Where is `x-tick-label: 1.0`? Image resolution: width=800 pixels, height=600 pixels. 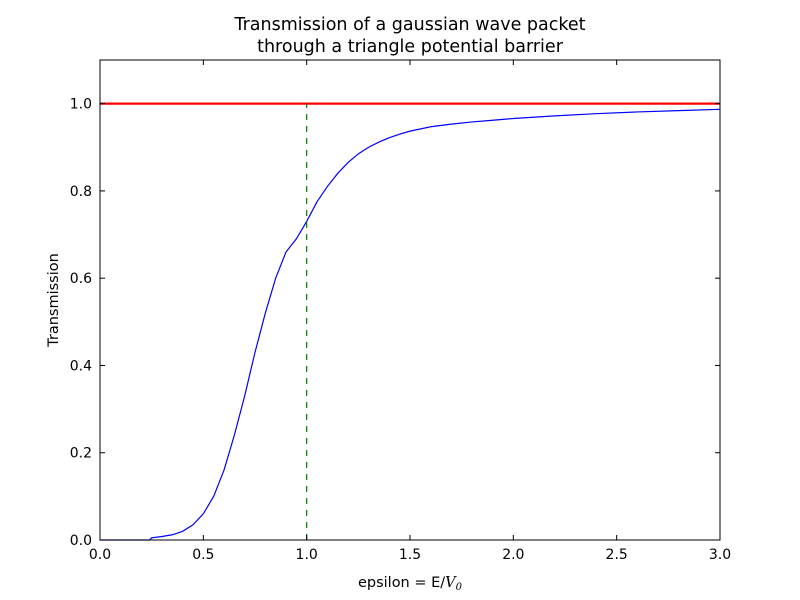 x-tick-label: 1.0 is located at coordinates (307, 555).